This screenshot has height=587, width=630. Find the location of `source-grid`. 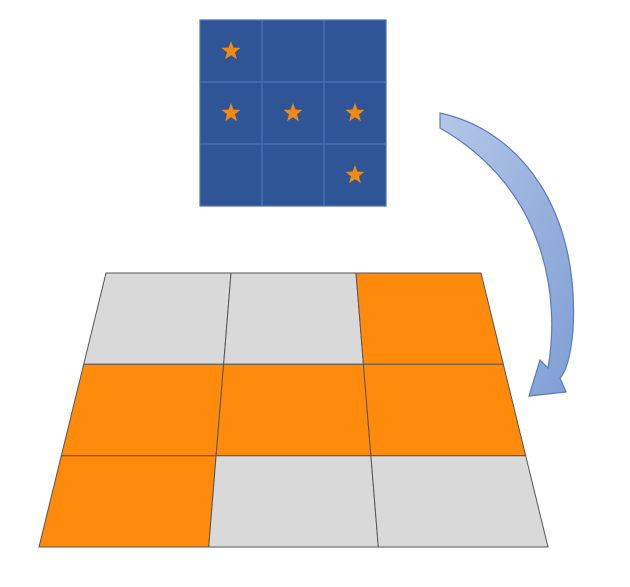

source-grid is located at coordinates (293, 113).